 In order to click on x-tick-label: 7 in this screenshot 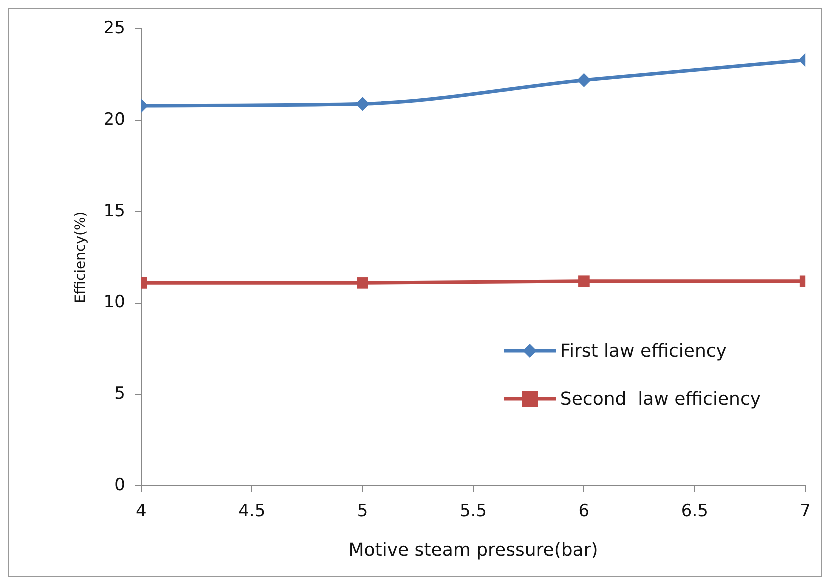, I will do `click(806, 512)`.